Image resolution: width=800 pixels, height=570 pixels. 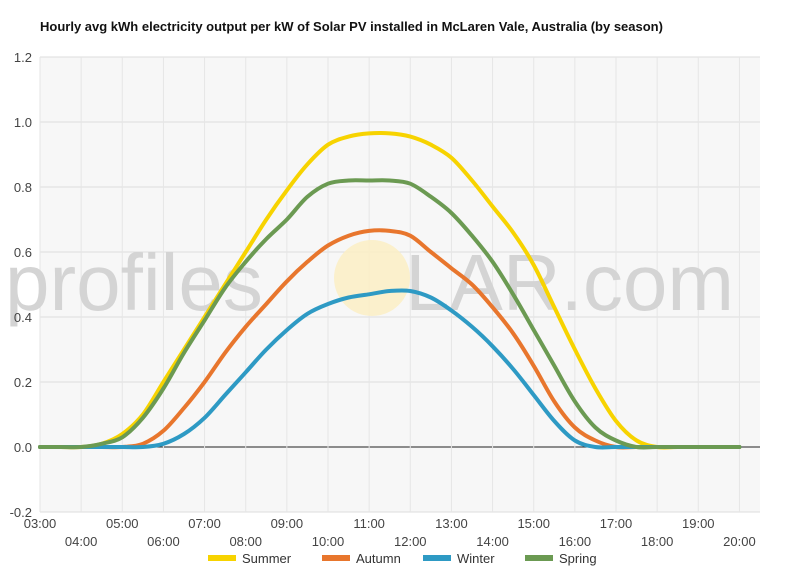 I want to click on watermark: profiles LAR.com, so click(x=369, y=282).